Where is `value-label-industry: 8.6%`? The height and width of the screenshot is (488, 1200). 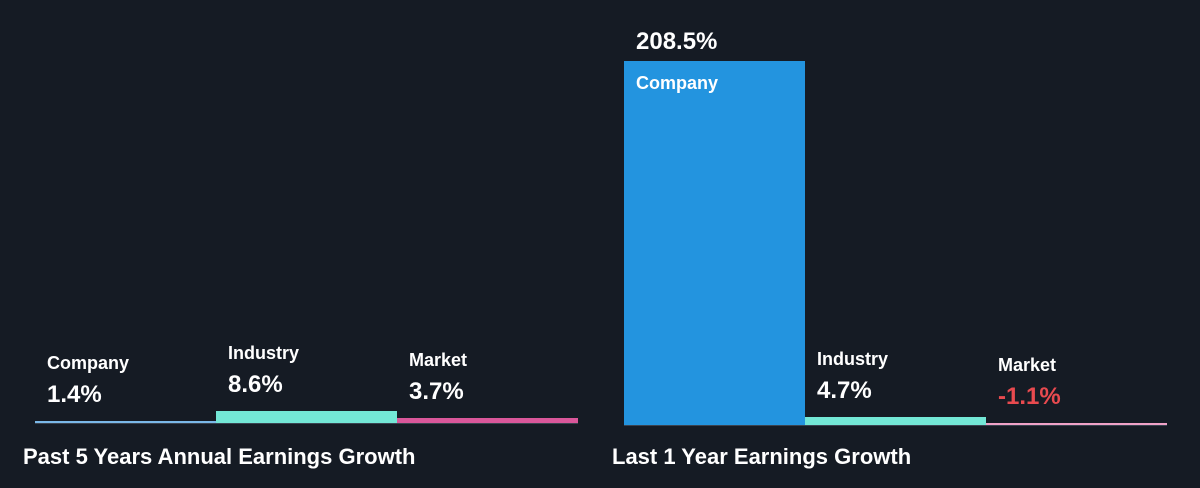 value-label-industry: 8.6% is located at coordinates (255, 384).